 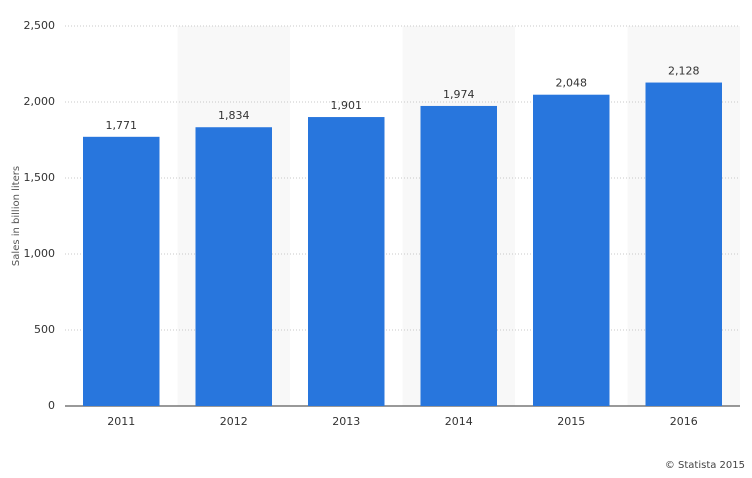 I want to click on value-label: 1,834, so click(x=234, y=115).